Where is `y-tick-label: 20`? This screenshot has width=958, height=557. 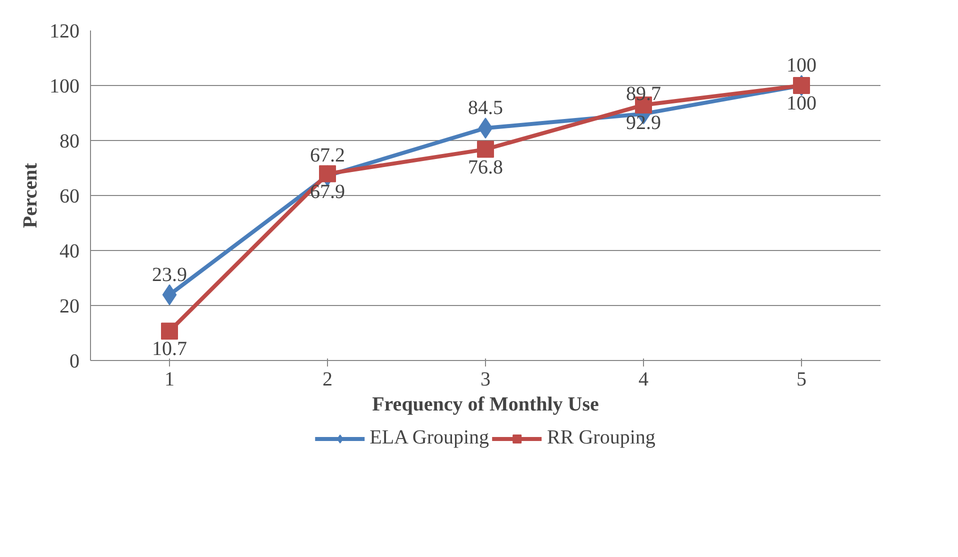 y-tick-label: 20 is located at coordinates (70, 307).